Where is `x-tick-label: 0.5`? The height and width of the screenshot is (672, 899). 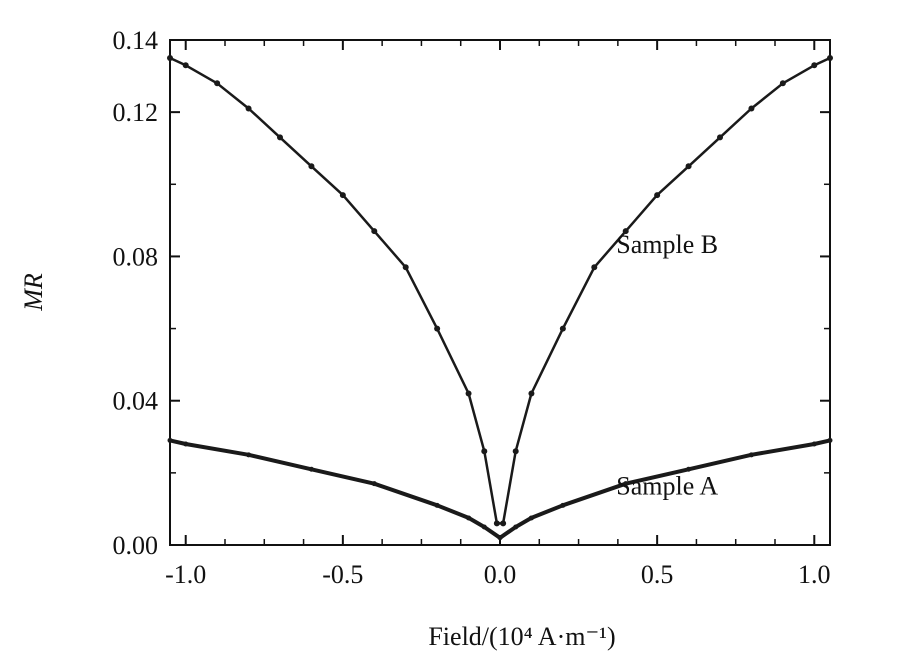
x-tick-label: 0.5 is located at coordinates (657, 574).